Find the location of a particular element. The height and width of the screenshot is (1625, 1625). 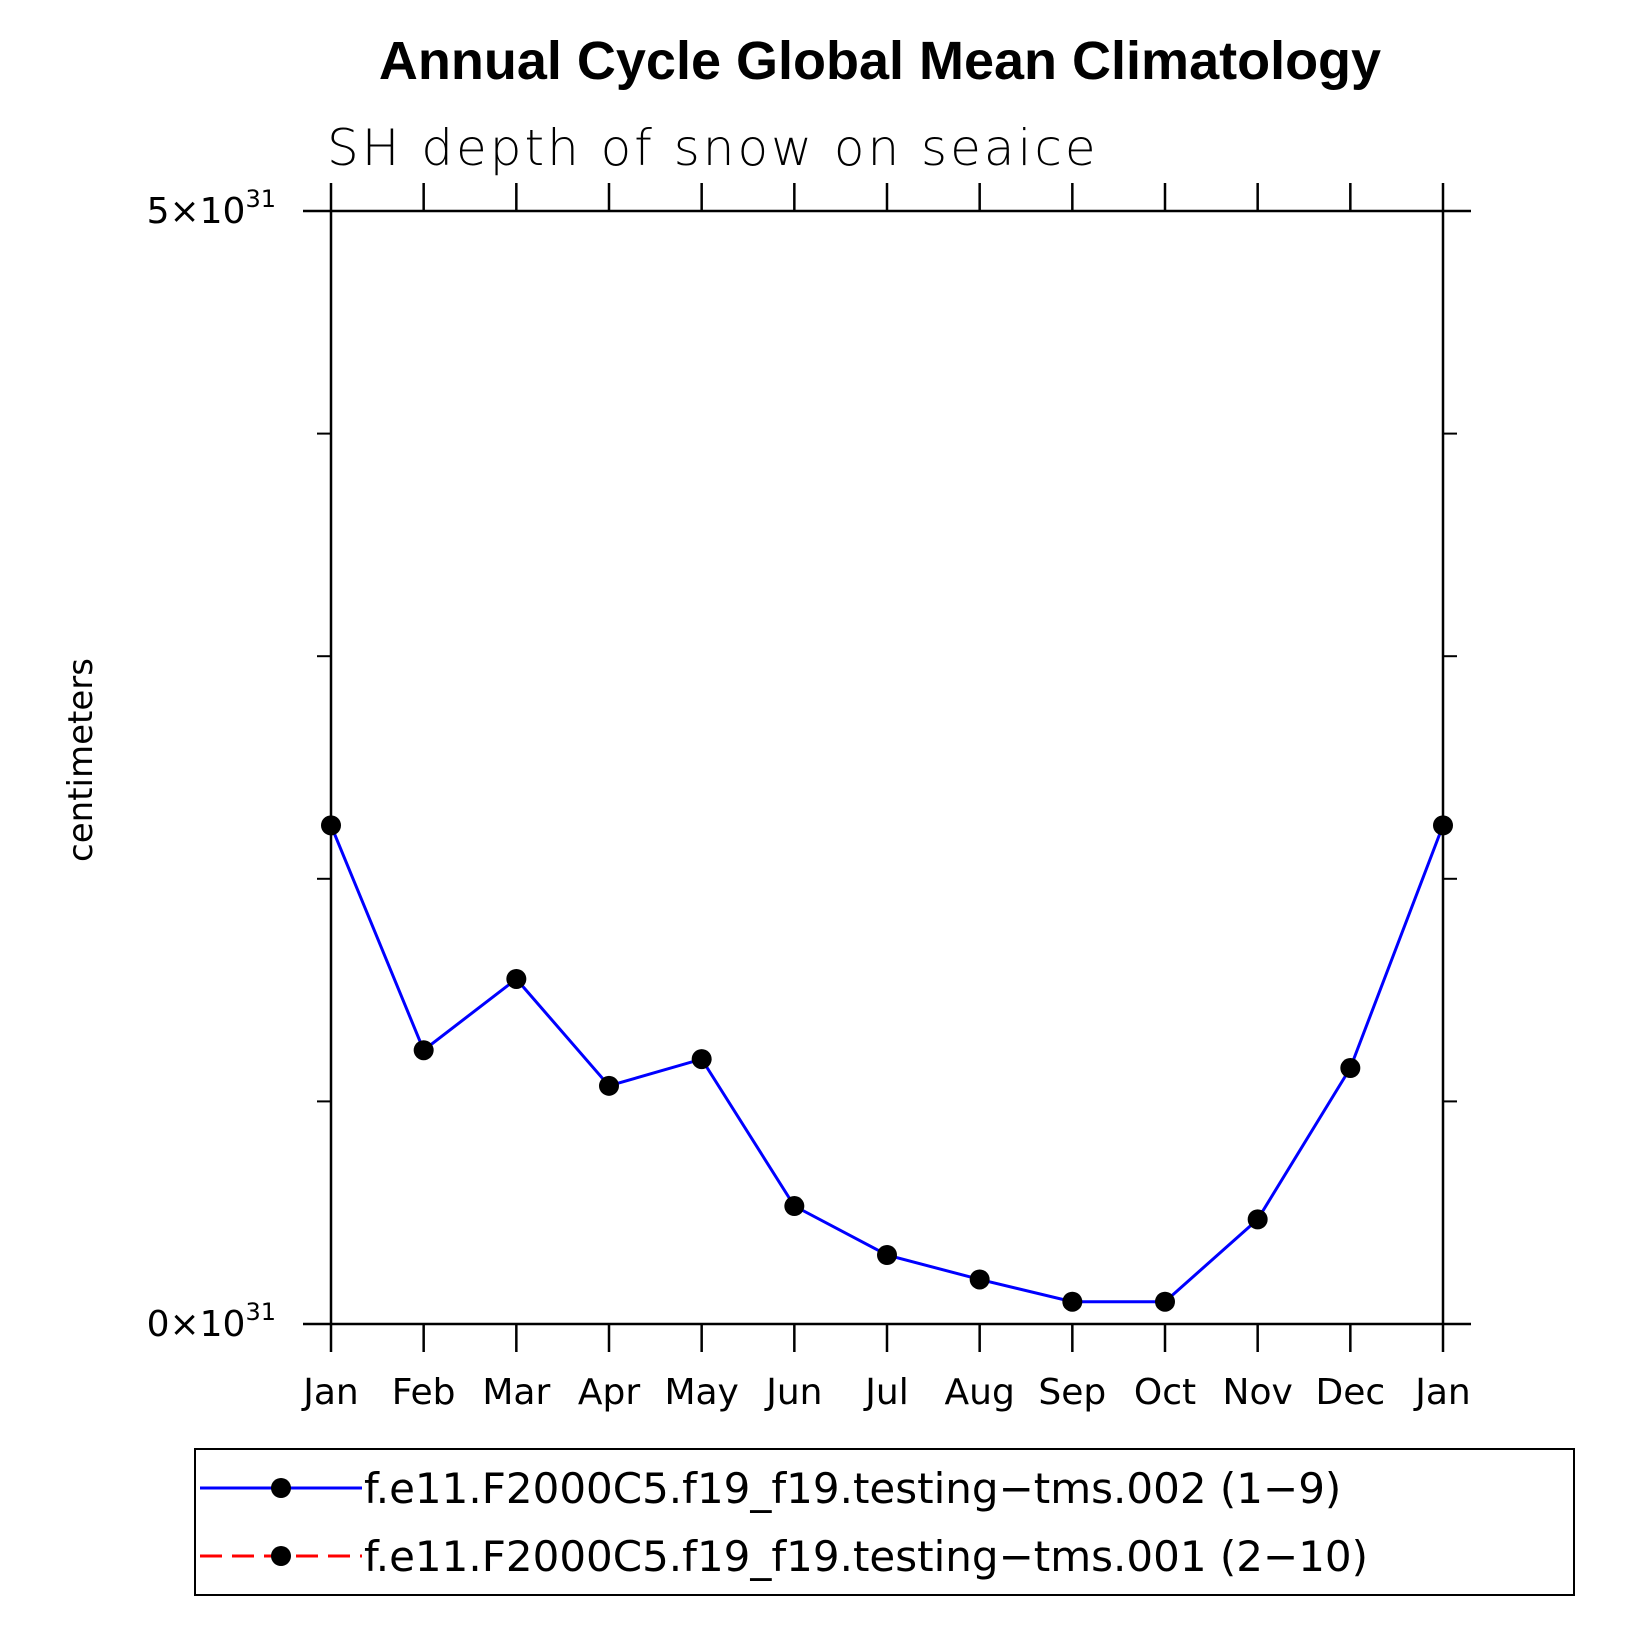

x-tick-label: Jun is located at coordinates (793, 1392).